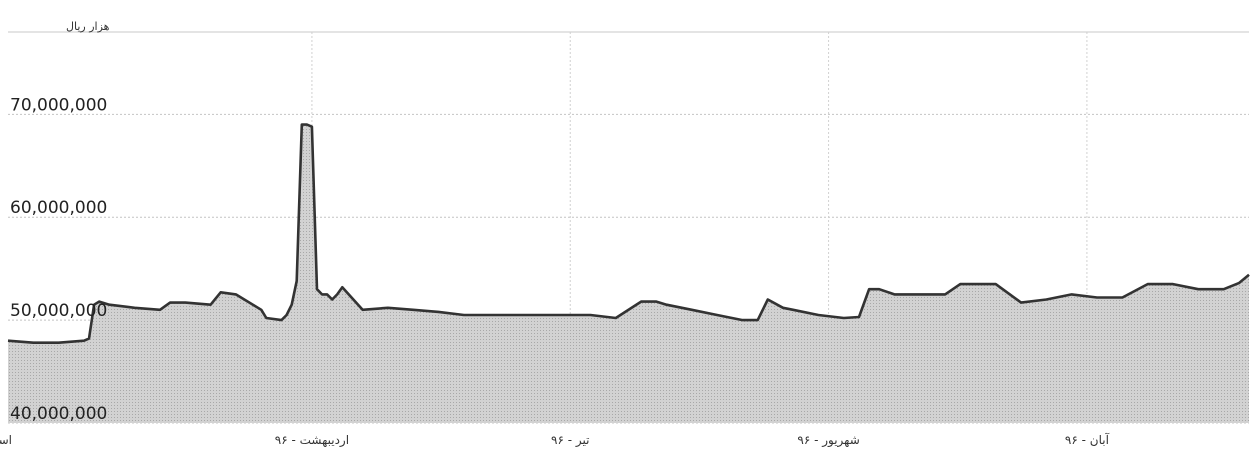 This screenshot has width=1257, height=458. Describe the element at coordinates (88, 26) in the screenshot. I see `y-unit-label: هزار ریال` at that location.